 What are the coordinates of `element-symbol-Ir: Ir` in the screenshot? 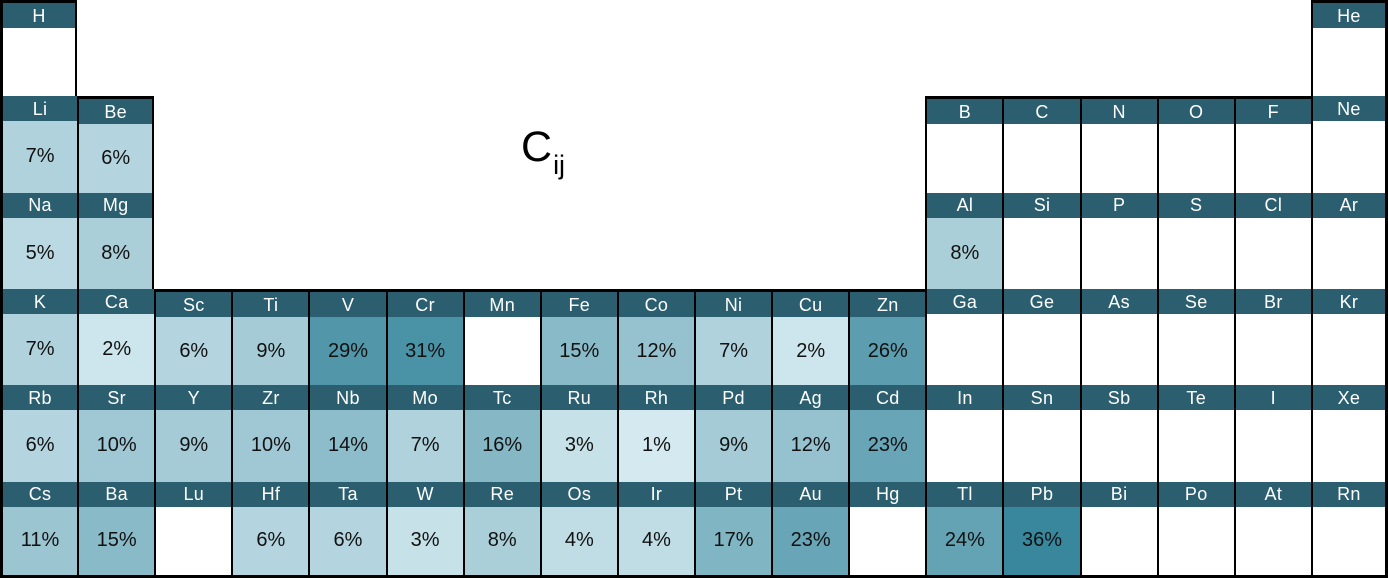 It's located at (656, 494).